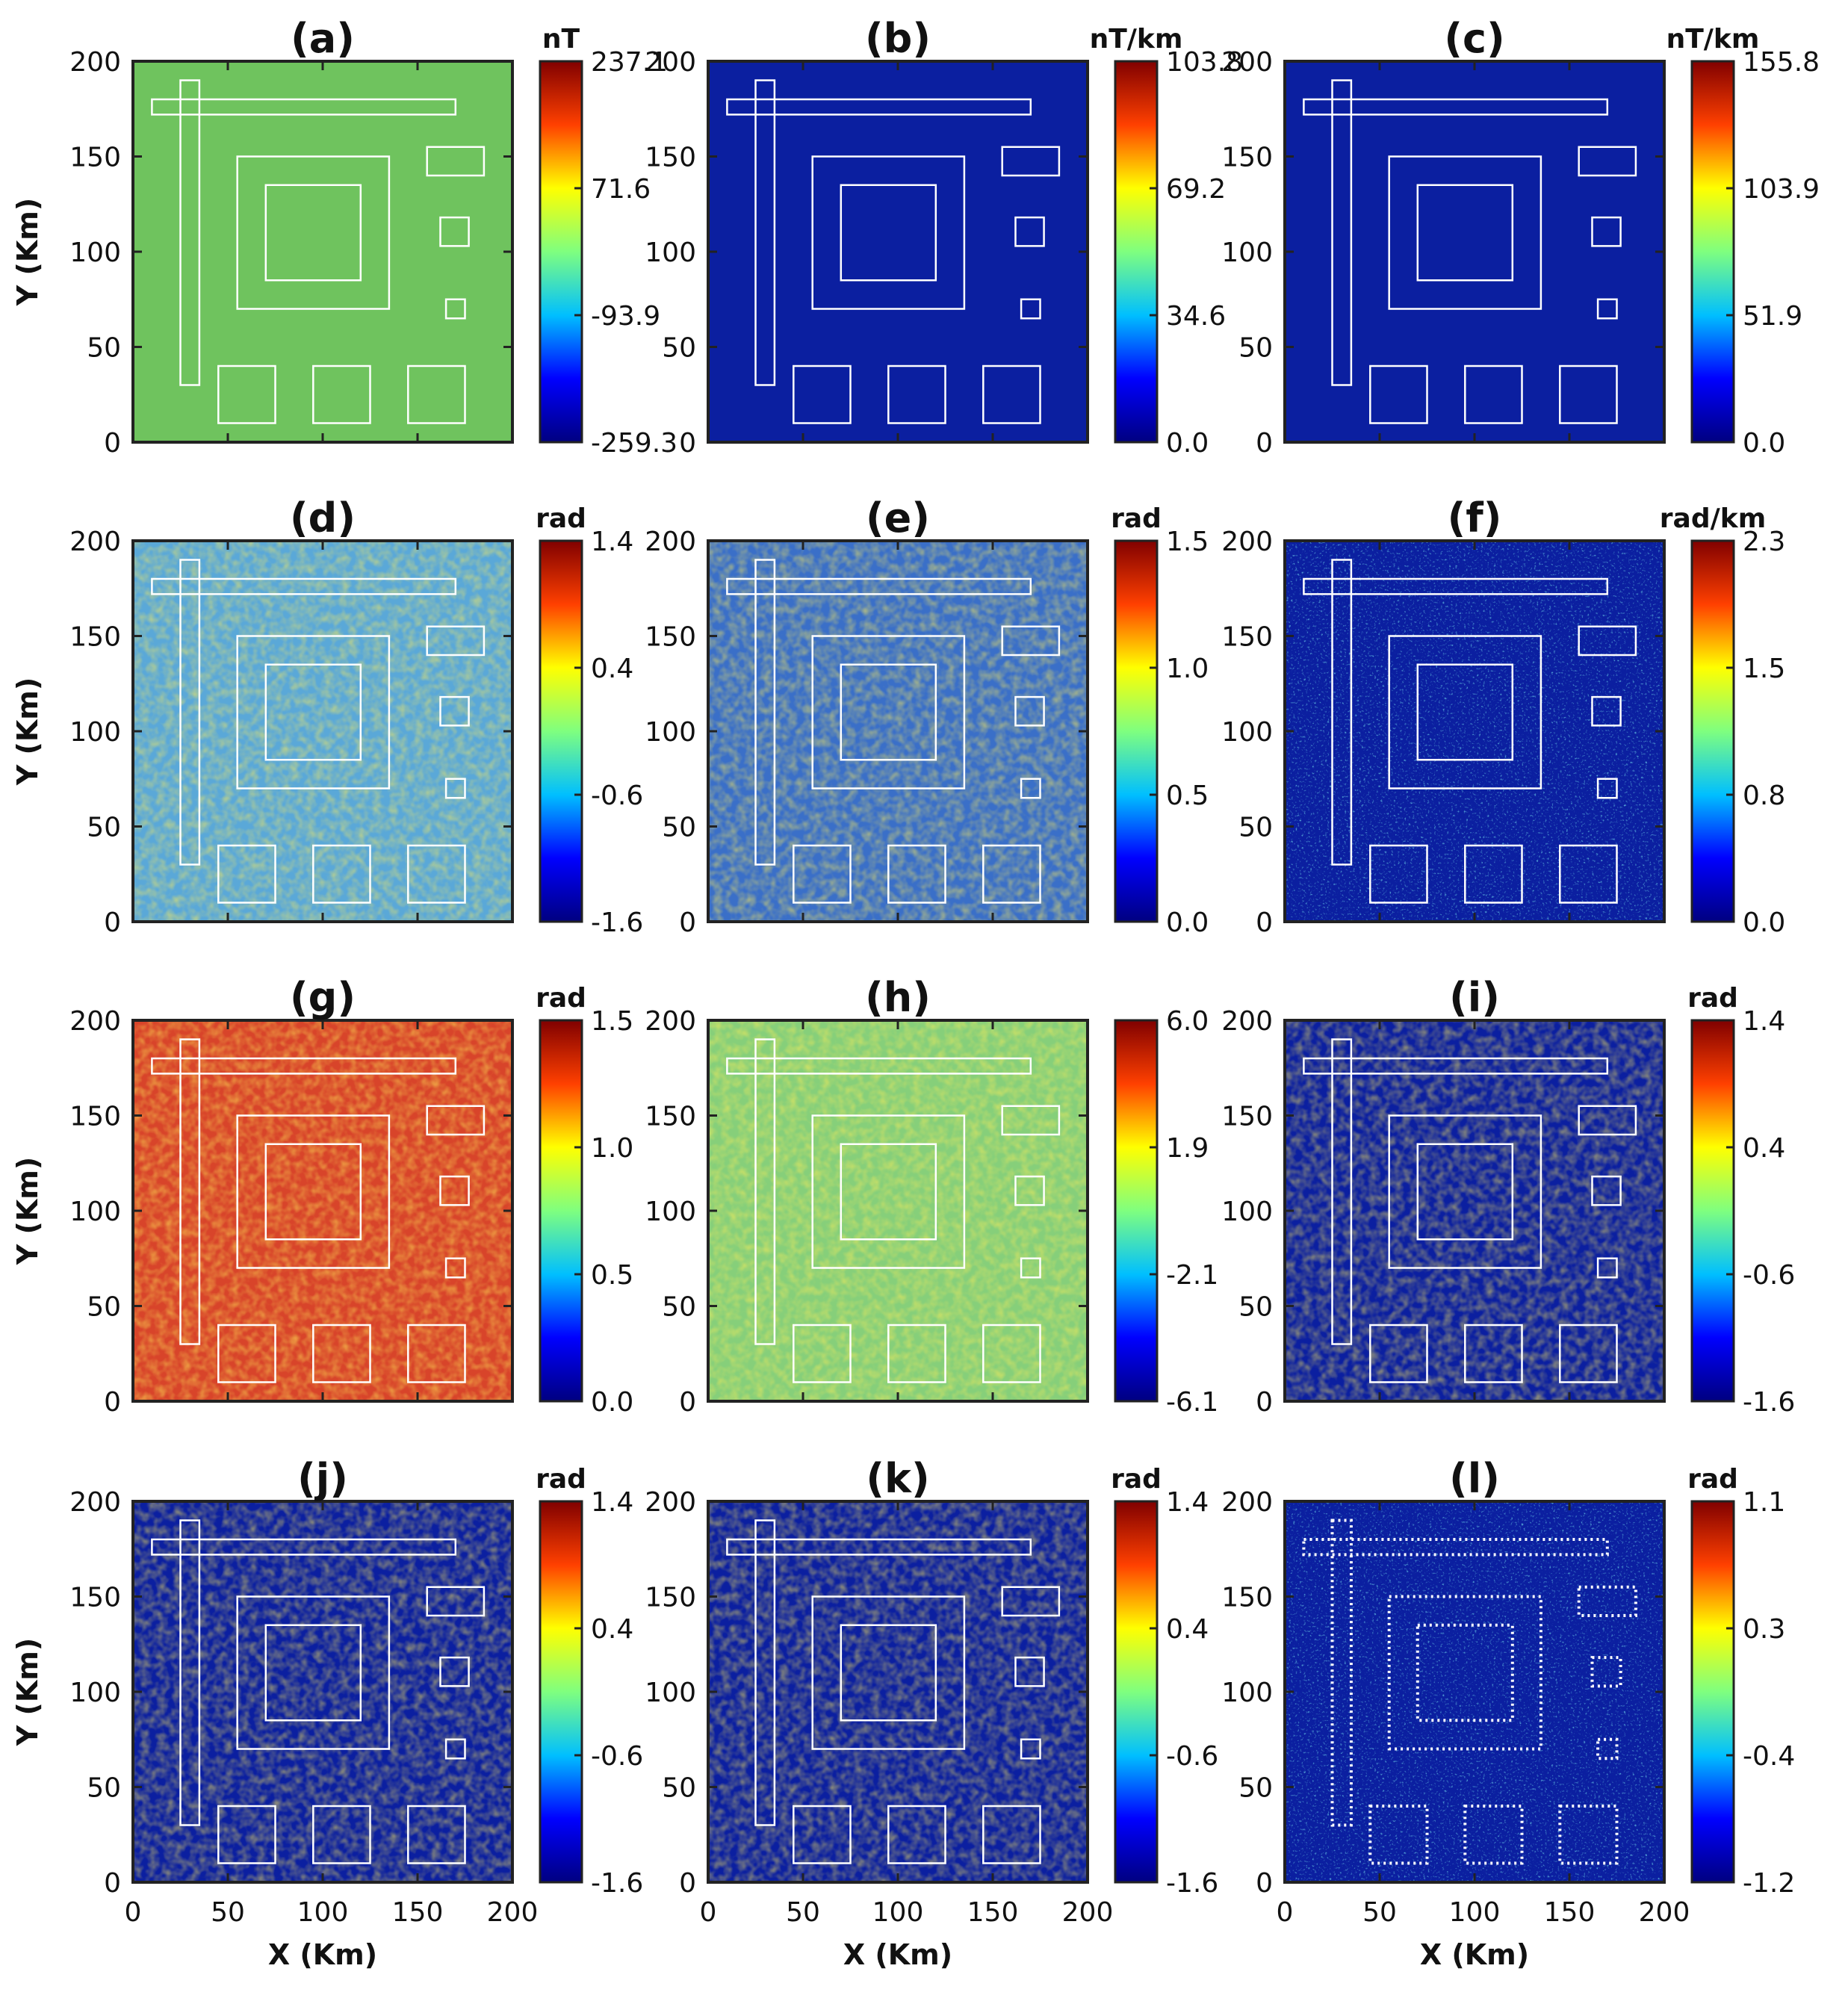 Image resolution: width=1848 pixels, height=2004 pixels. Describe the element at coordinates (1741, 1200) in the screenshot. I see `colorbar: 1.4 0.4 -0.6 -1.6 rad` at that location.